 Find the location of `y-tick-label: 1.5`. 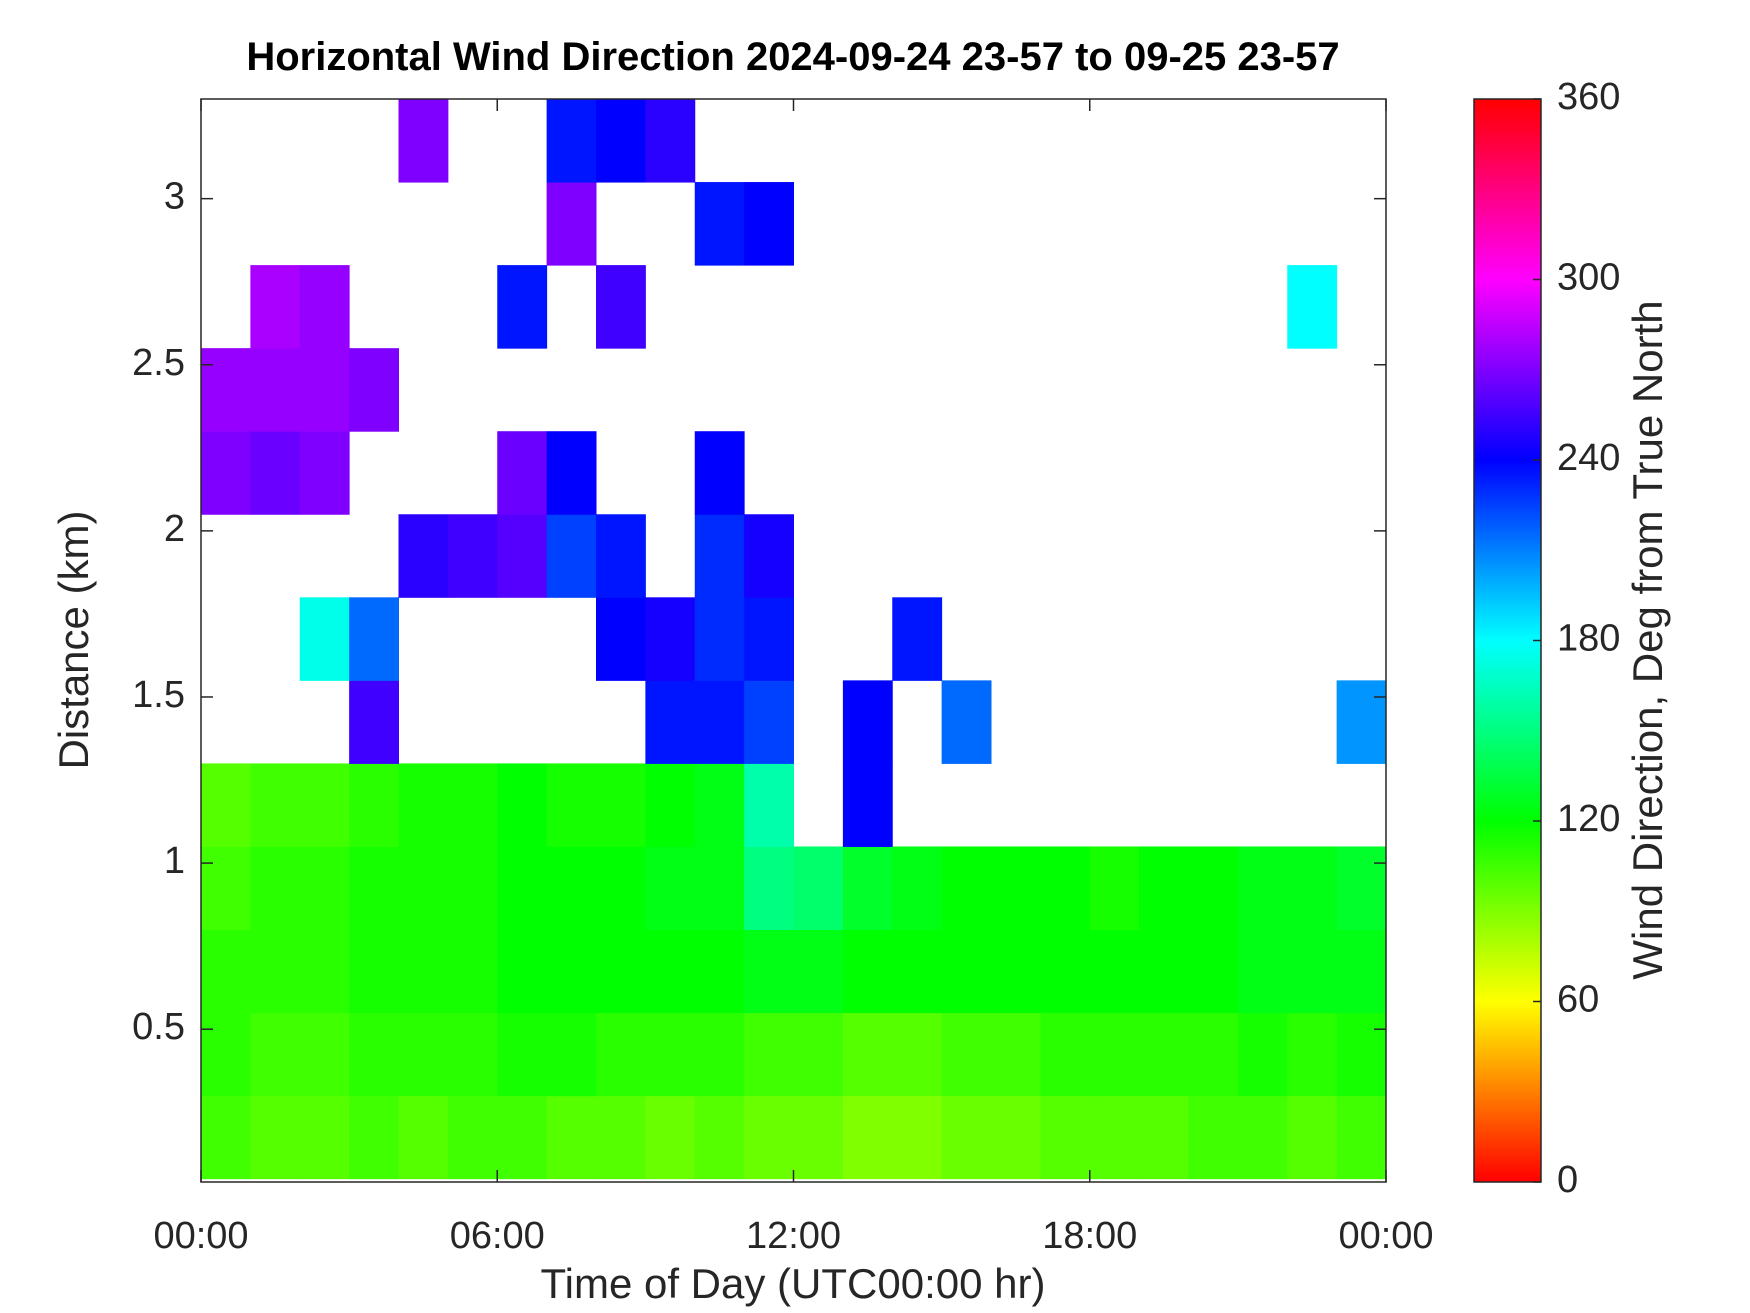

y-tick-label: 1.5 is located at coordinates (158, 695).